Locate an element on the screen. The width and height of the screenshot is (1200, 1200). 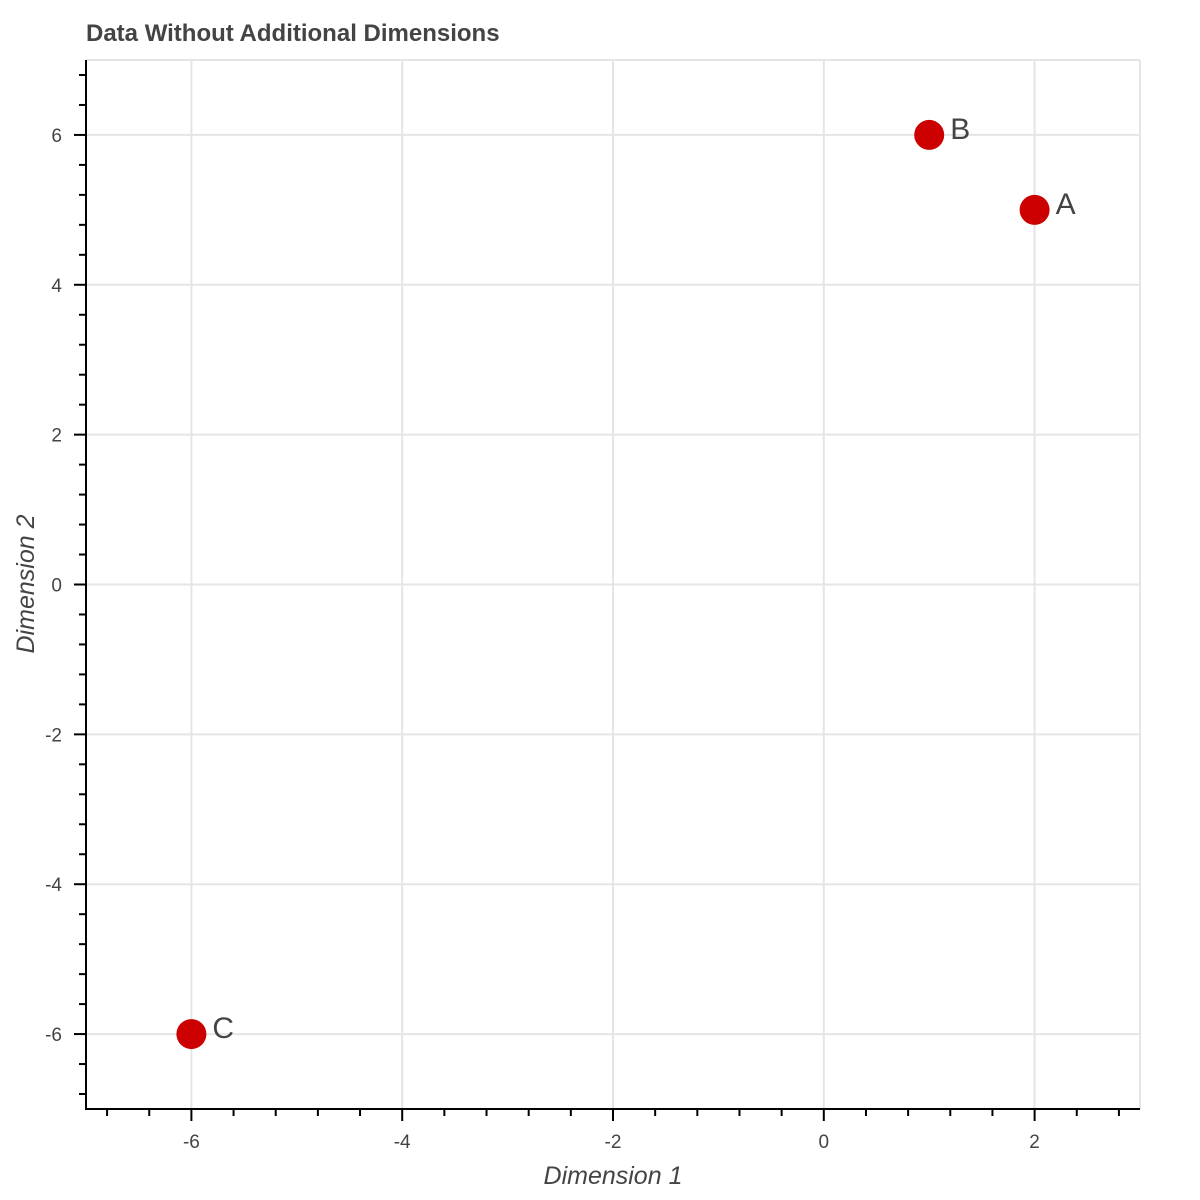
y-tick-label: 6 is located at coordinates (56, 136).